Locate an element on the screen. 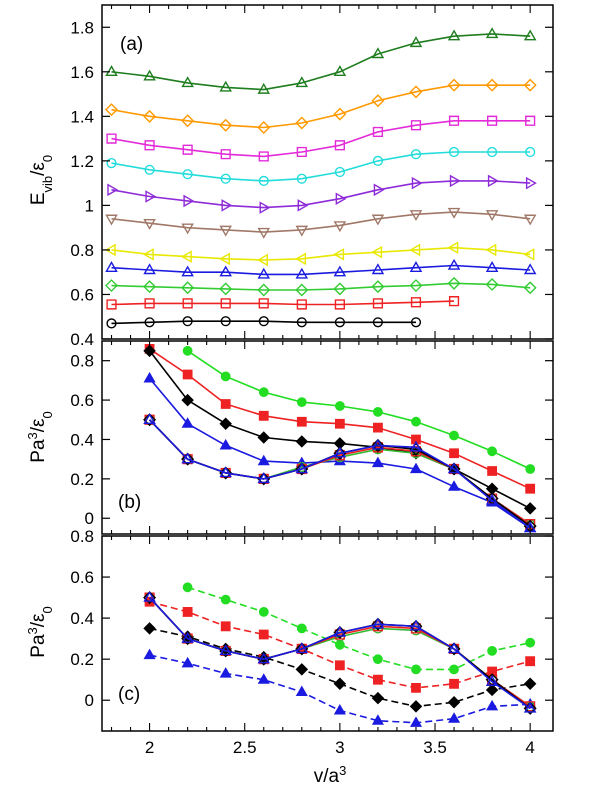 The width and height of the screenshot is (600, 797). panel-c-y-tick-label: 0.4 is located at coordinates (82, 618).